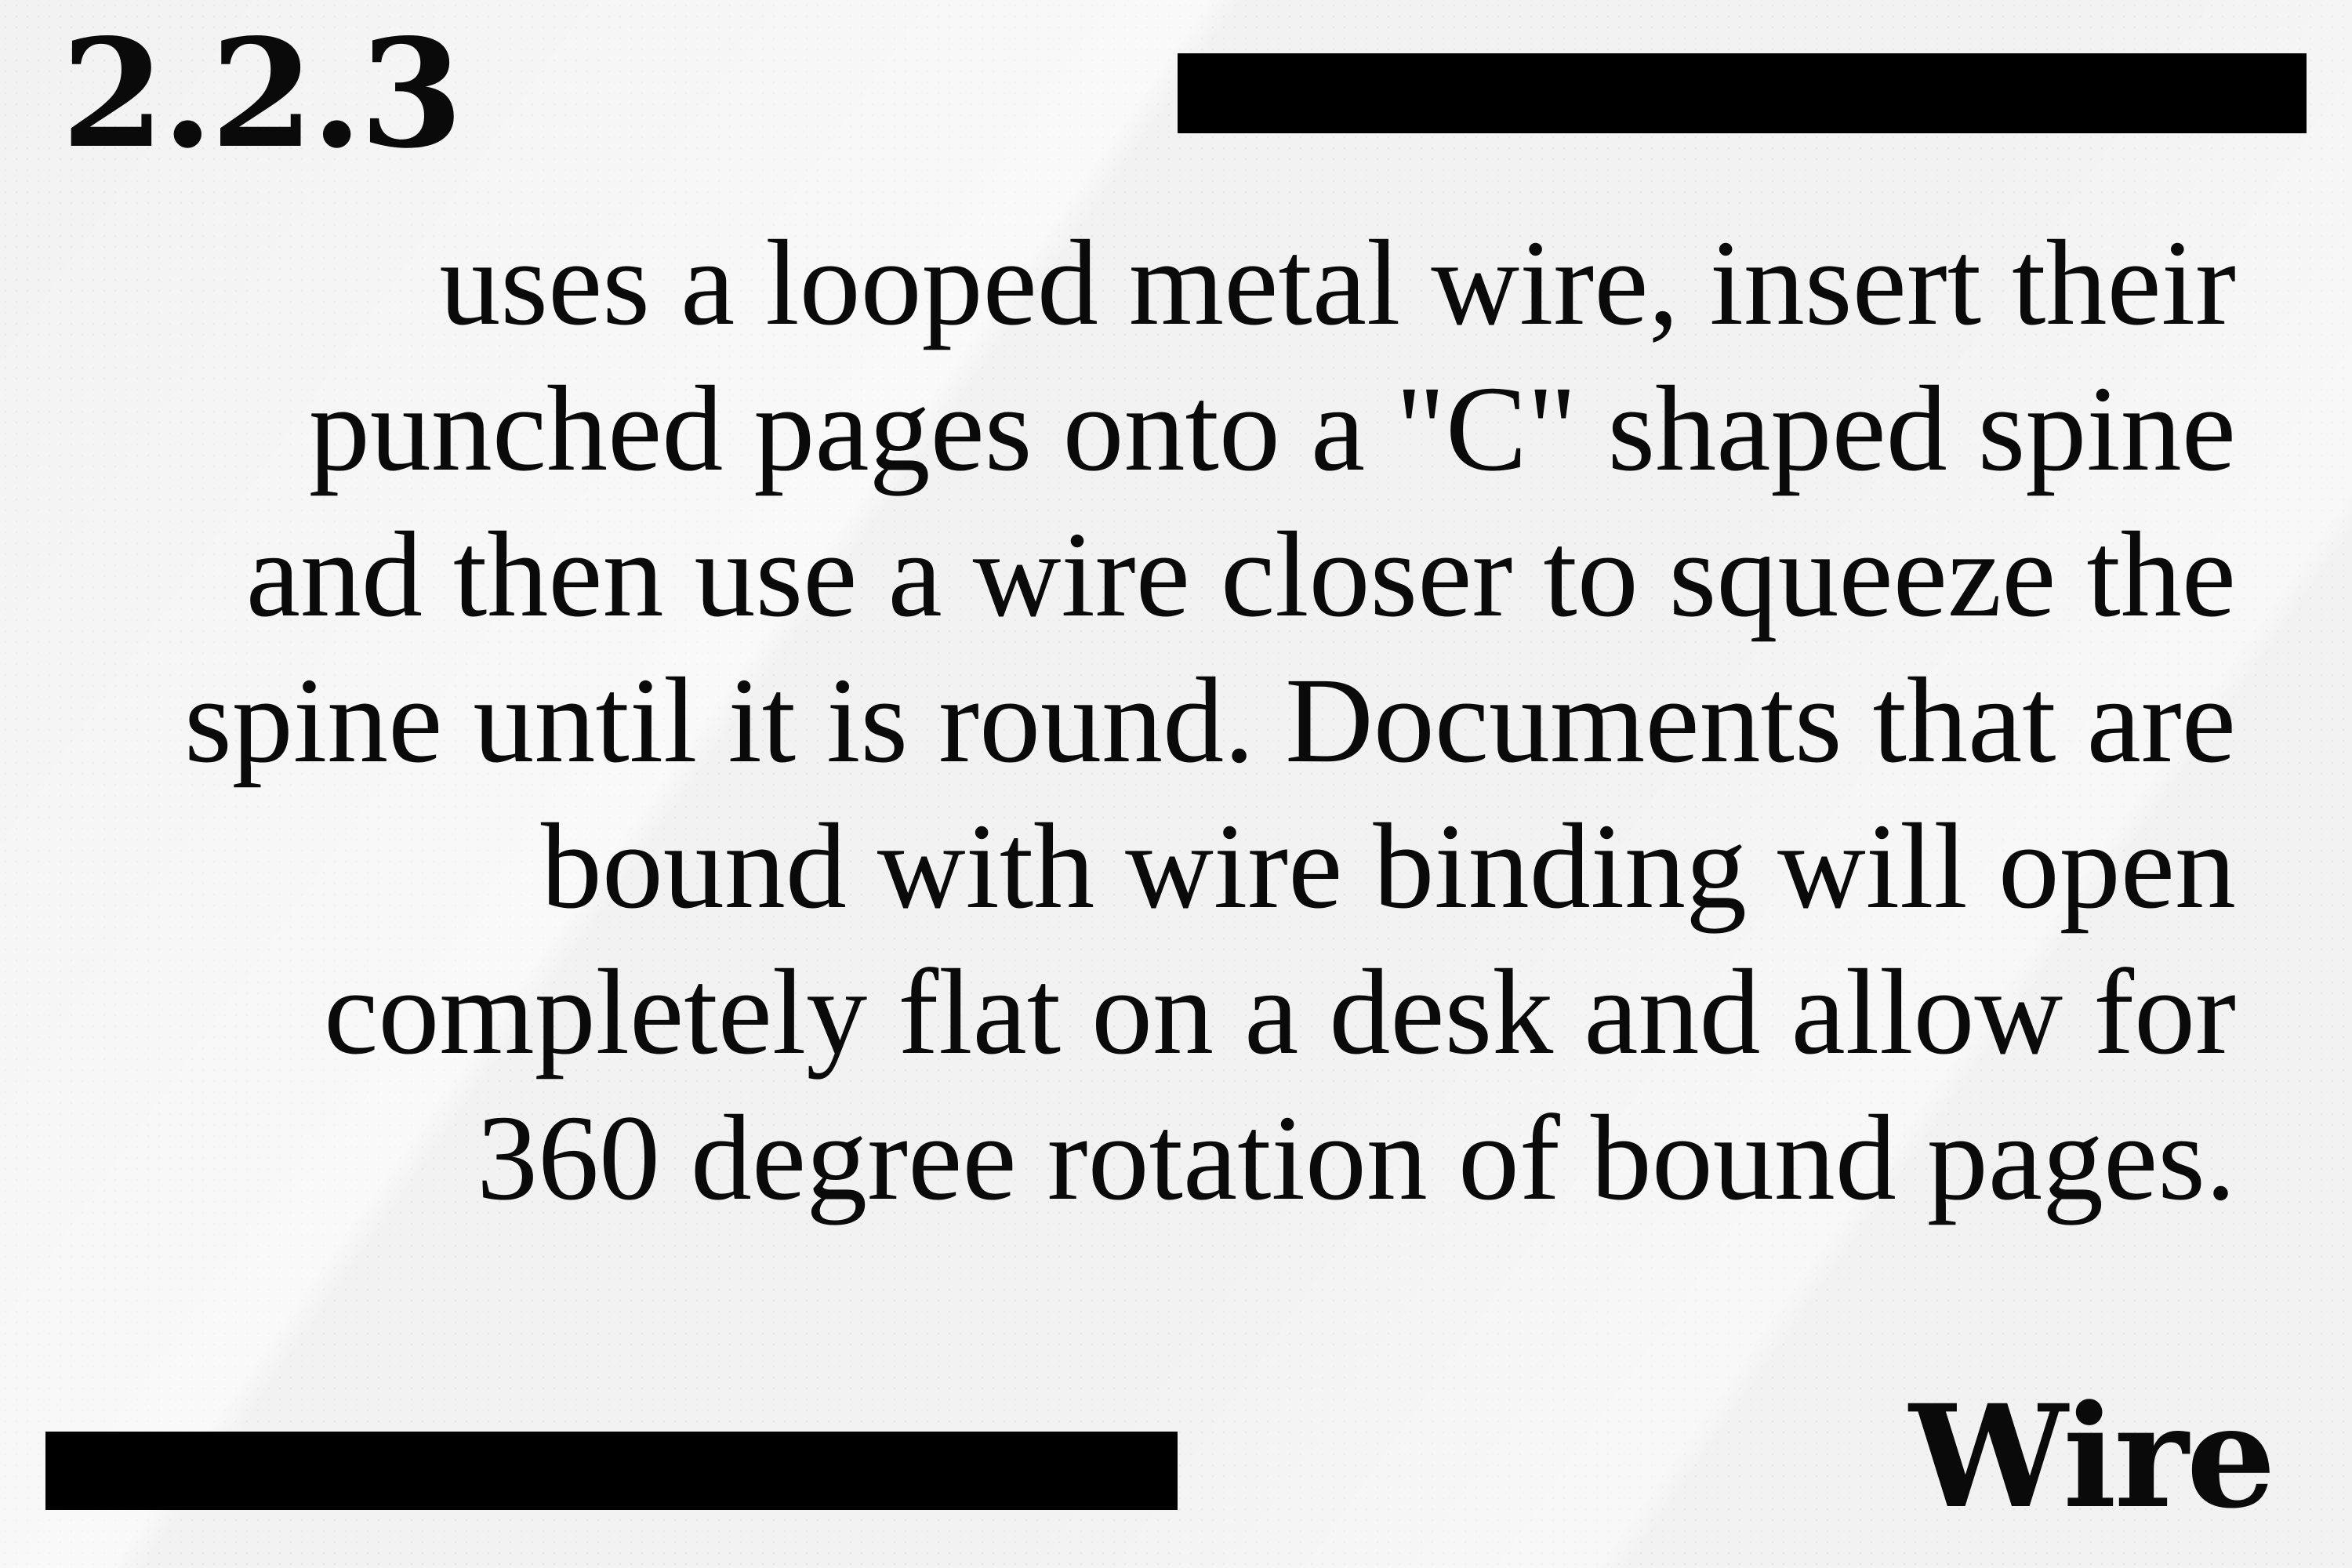  I want to click on bottom-decorative-bar, so click(611, 1471).